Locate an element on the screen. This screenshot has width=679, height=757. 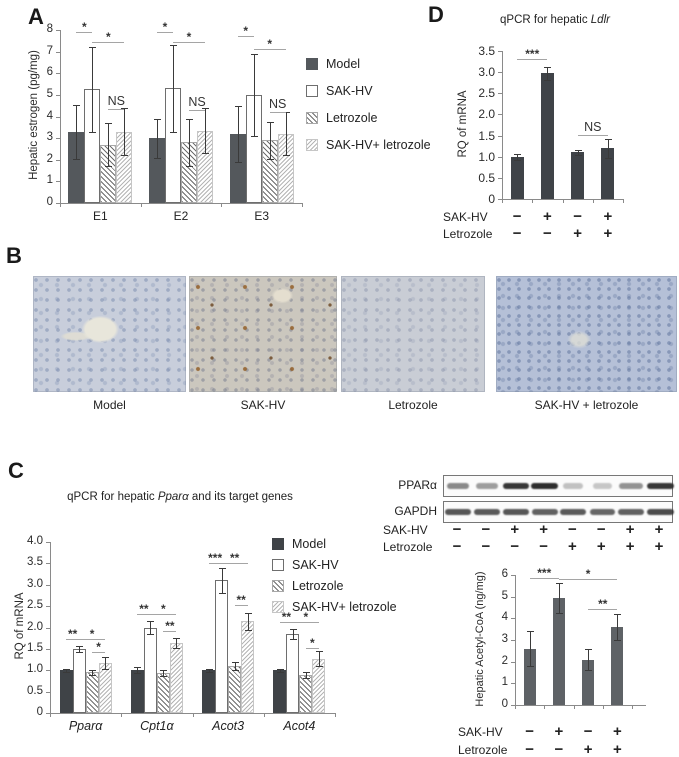
blot-loading-strip is located at coordinates (558, 512).